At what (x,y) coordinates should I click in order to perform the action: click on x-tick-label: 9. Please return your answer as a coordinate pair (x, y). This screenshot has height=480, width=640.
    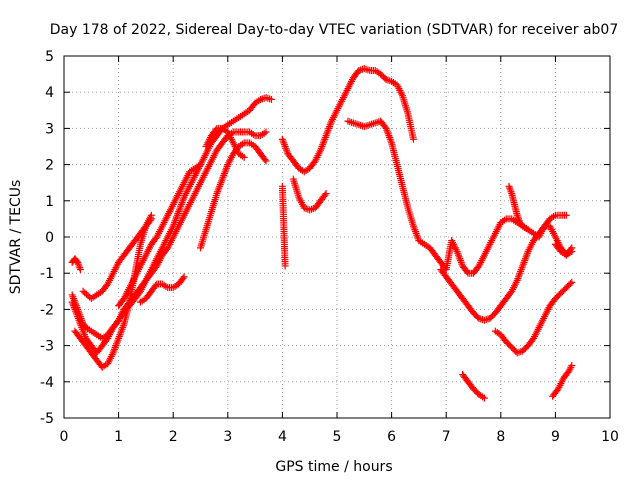
    Looking at the image, I should click on (555, 437).